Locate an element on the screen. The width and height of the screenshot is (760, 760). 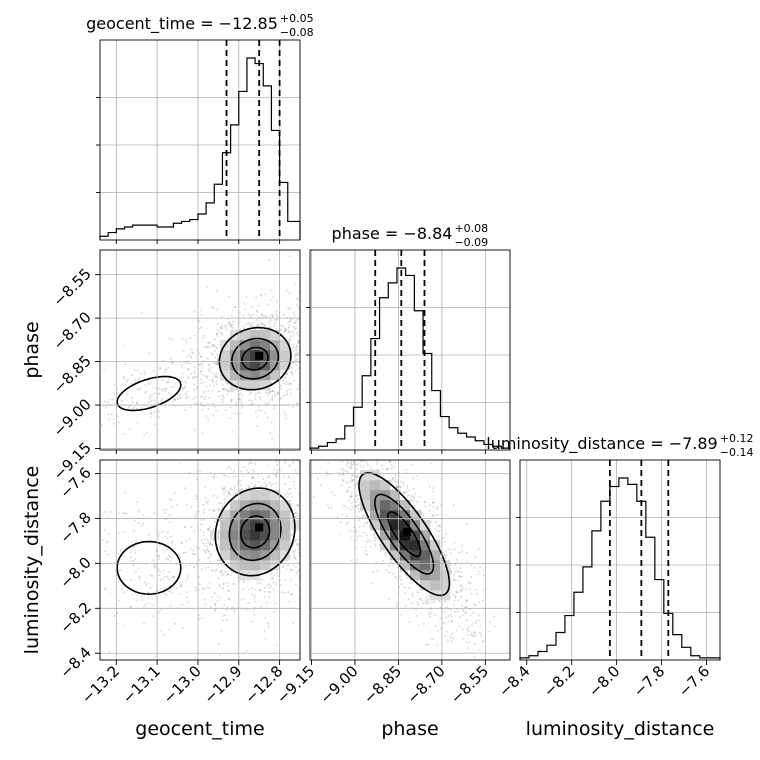
x-tick-label: −7.8 is located at coordinates (649, 681).